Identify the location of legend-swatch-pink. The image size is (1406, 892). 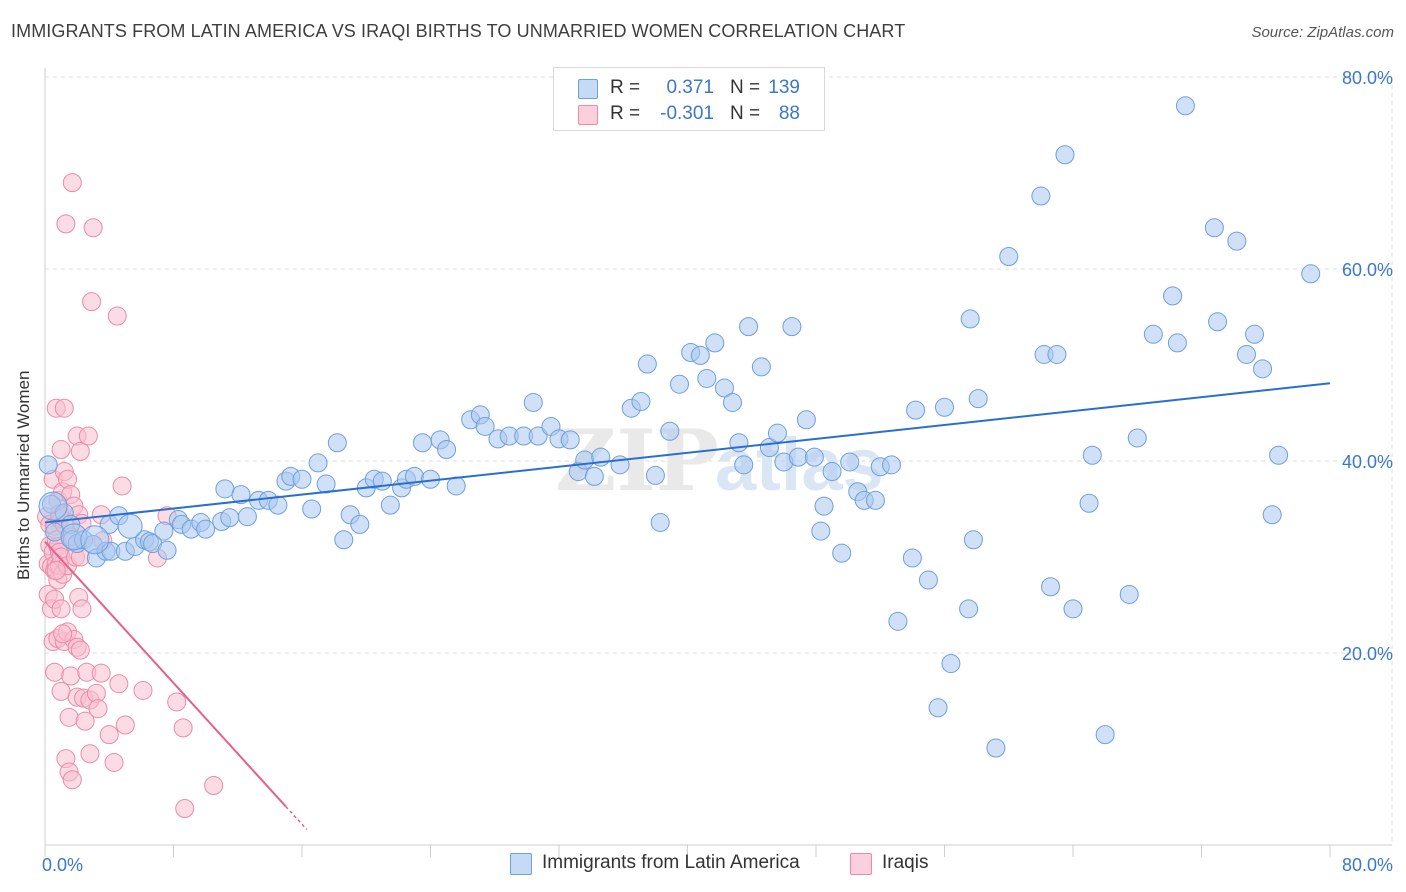
(588, 115).